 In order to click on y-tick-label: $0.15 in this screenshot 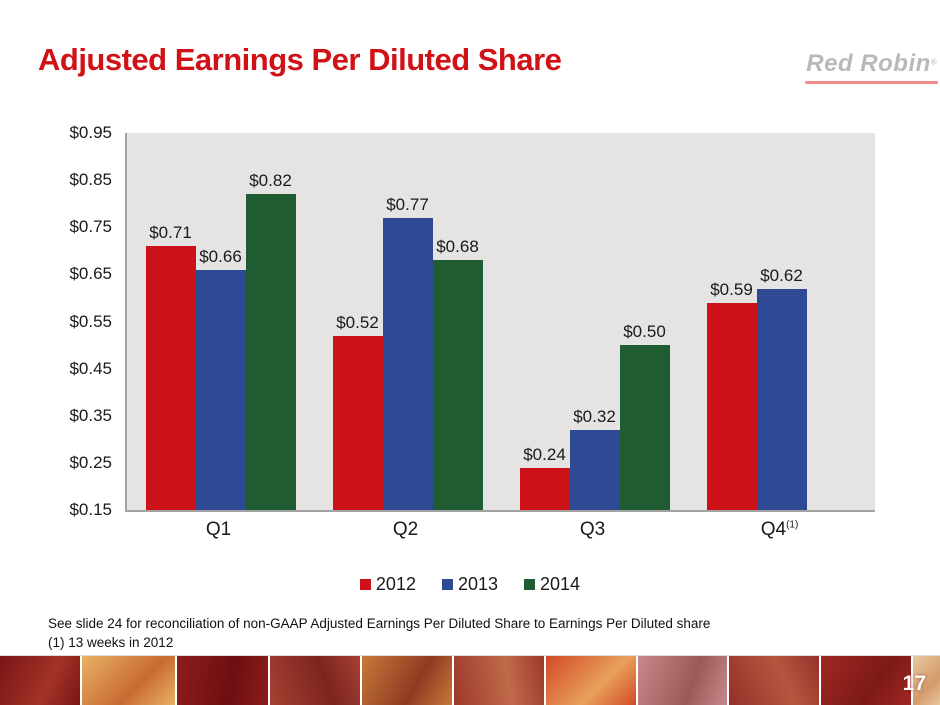, I will do `click(90, 509)`.